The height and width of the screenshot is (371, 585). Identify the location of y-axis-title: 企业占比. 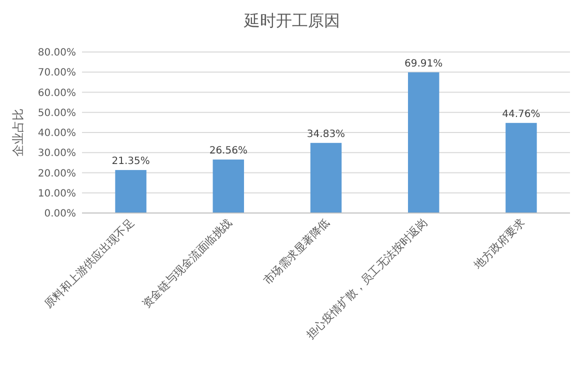
(18, 132).